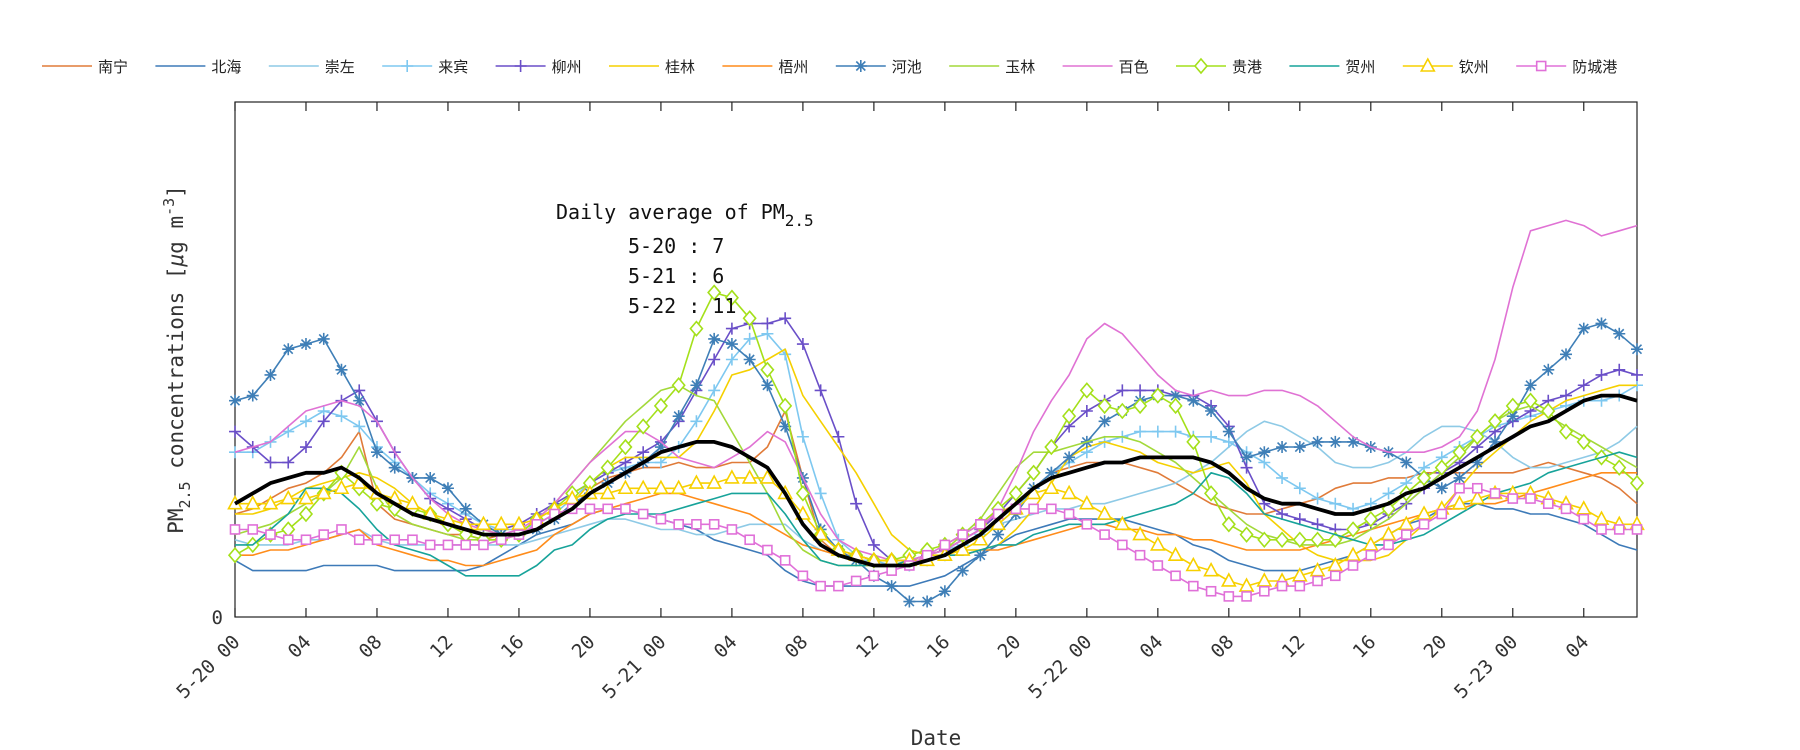  Describe the element at coordinates (177, 359) in the screenshot. I see `y-axis-label: PM2.5 concentrations [μg m-3]` at that location.